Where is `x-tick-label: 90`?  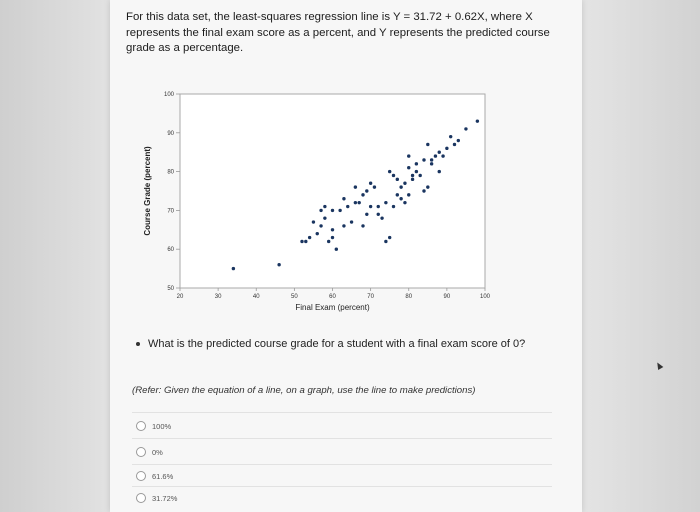 x-tick-label: 90 is located at coordinates (447, 297).